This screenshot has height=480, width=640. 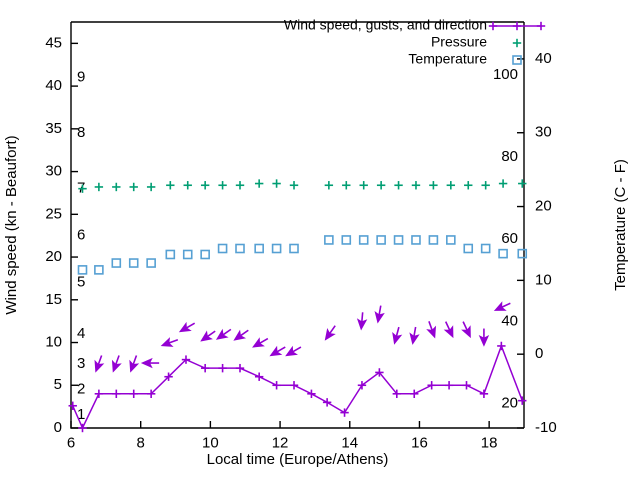 What do you see at coordinates (81, 282) in the screenshot?
I see `beaufort-label-5: 5` at bounding box center [81, 282].